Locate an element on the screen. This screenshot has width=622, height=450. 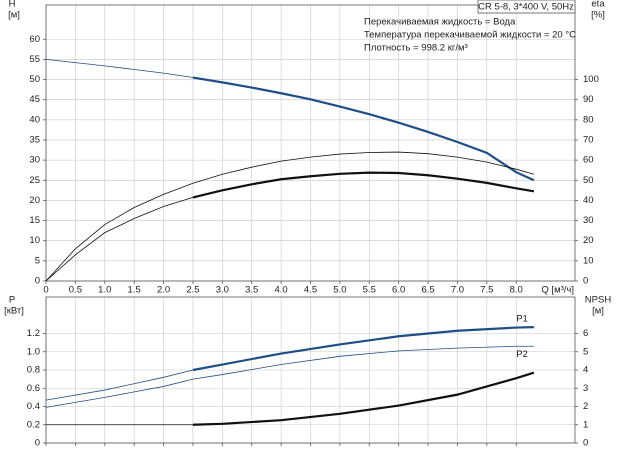
y-tick-label: 35 is located at coordinates (34, 139).